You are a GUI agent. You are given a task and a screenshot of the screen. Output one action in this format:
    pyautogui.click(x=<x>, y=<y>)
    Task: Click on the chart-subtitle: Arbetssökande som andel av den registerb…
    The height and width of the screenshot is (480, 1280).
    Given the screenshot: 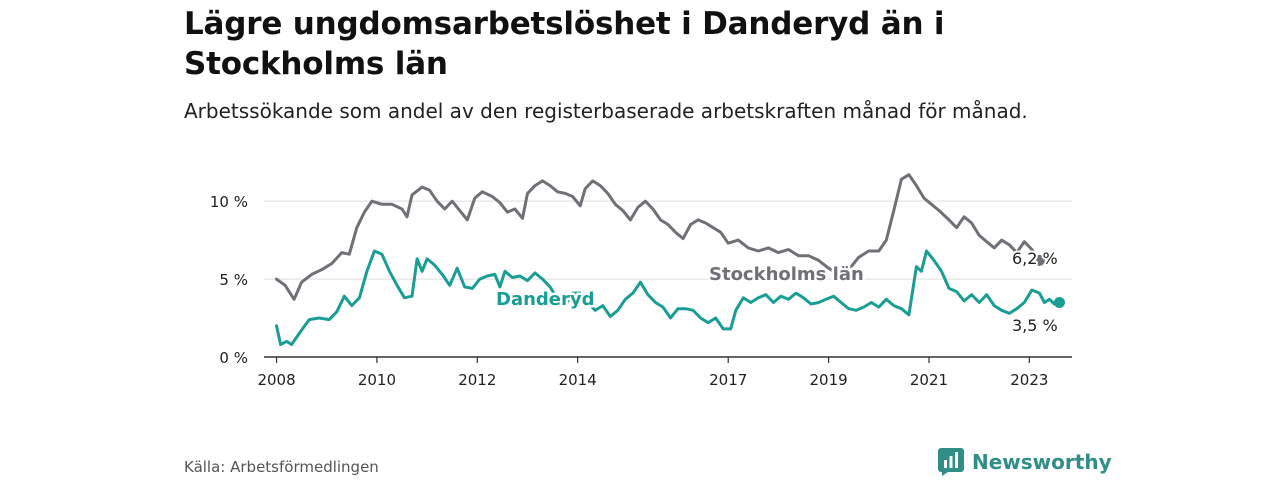 What is the action you would take?
    pyautogui.click(x=606, y=111)
    